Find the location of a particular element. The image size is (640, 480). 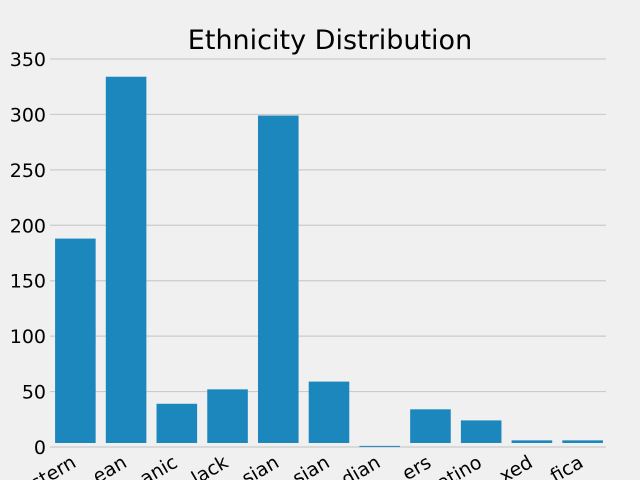

y-tick-label: 50 is located at coordinates (34, 393).